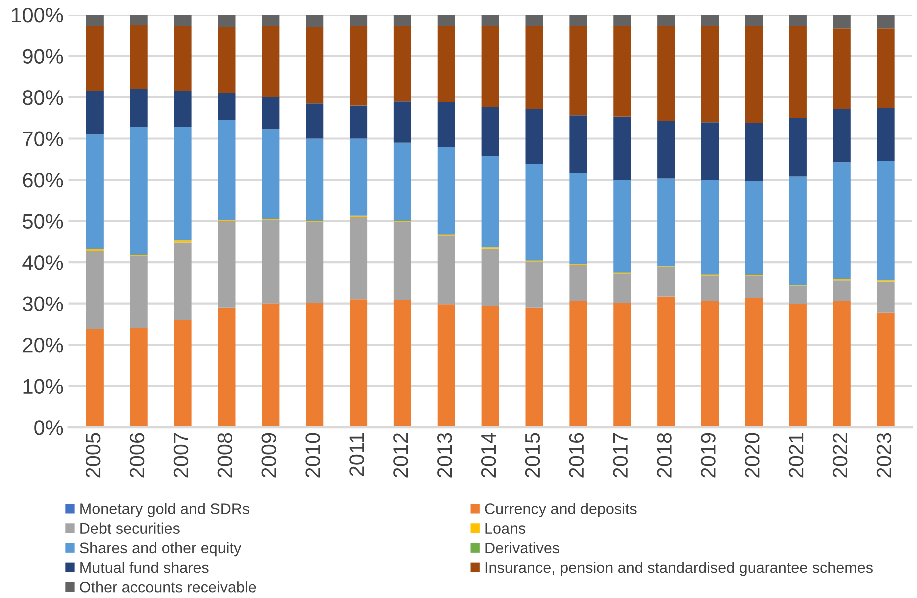 This screenshot has height=598, width=917. What do you see at coordinates (532, 455) in the screenshot?
I see `x-tick-label: 2015` at bounding box center [532, 455].